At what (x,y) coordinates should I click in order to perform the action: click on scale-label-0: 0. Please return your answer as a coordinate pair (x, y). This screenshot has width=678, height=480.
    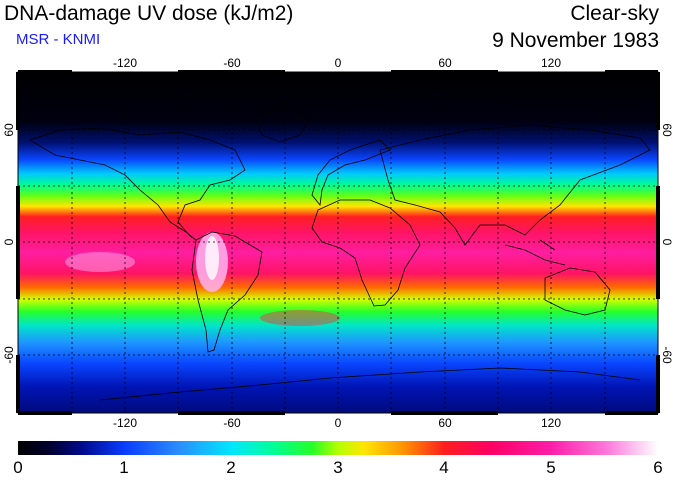
    Looking at the image, I should click on (18, 467).